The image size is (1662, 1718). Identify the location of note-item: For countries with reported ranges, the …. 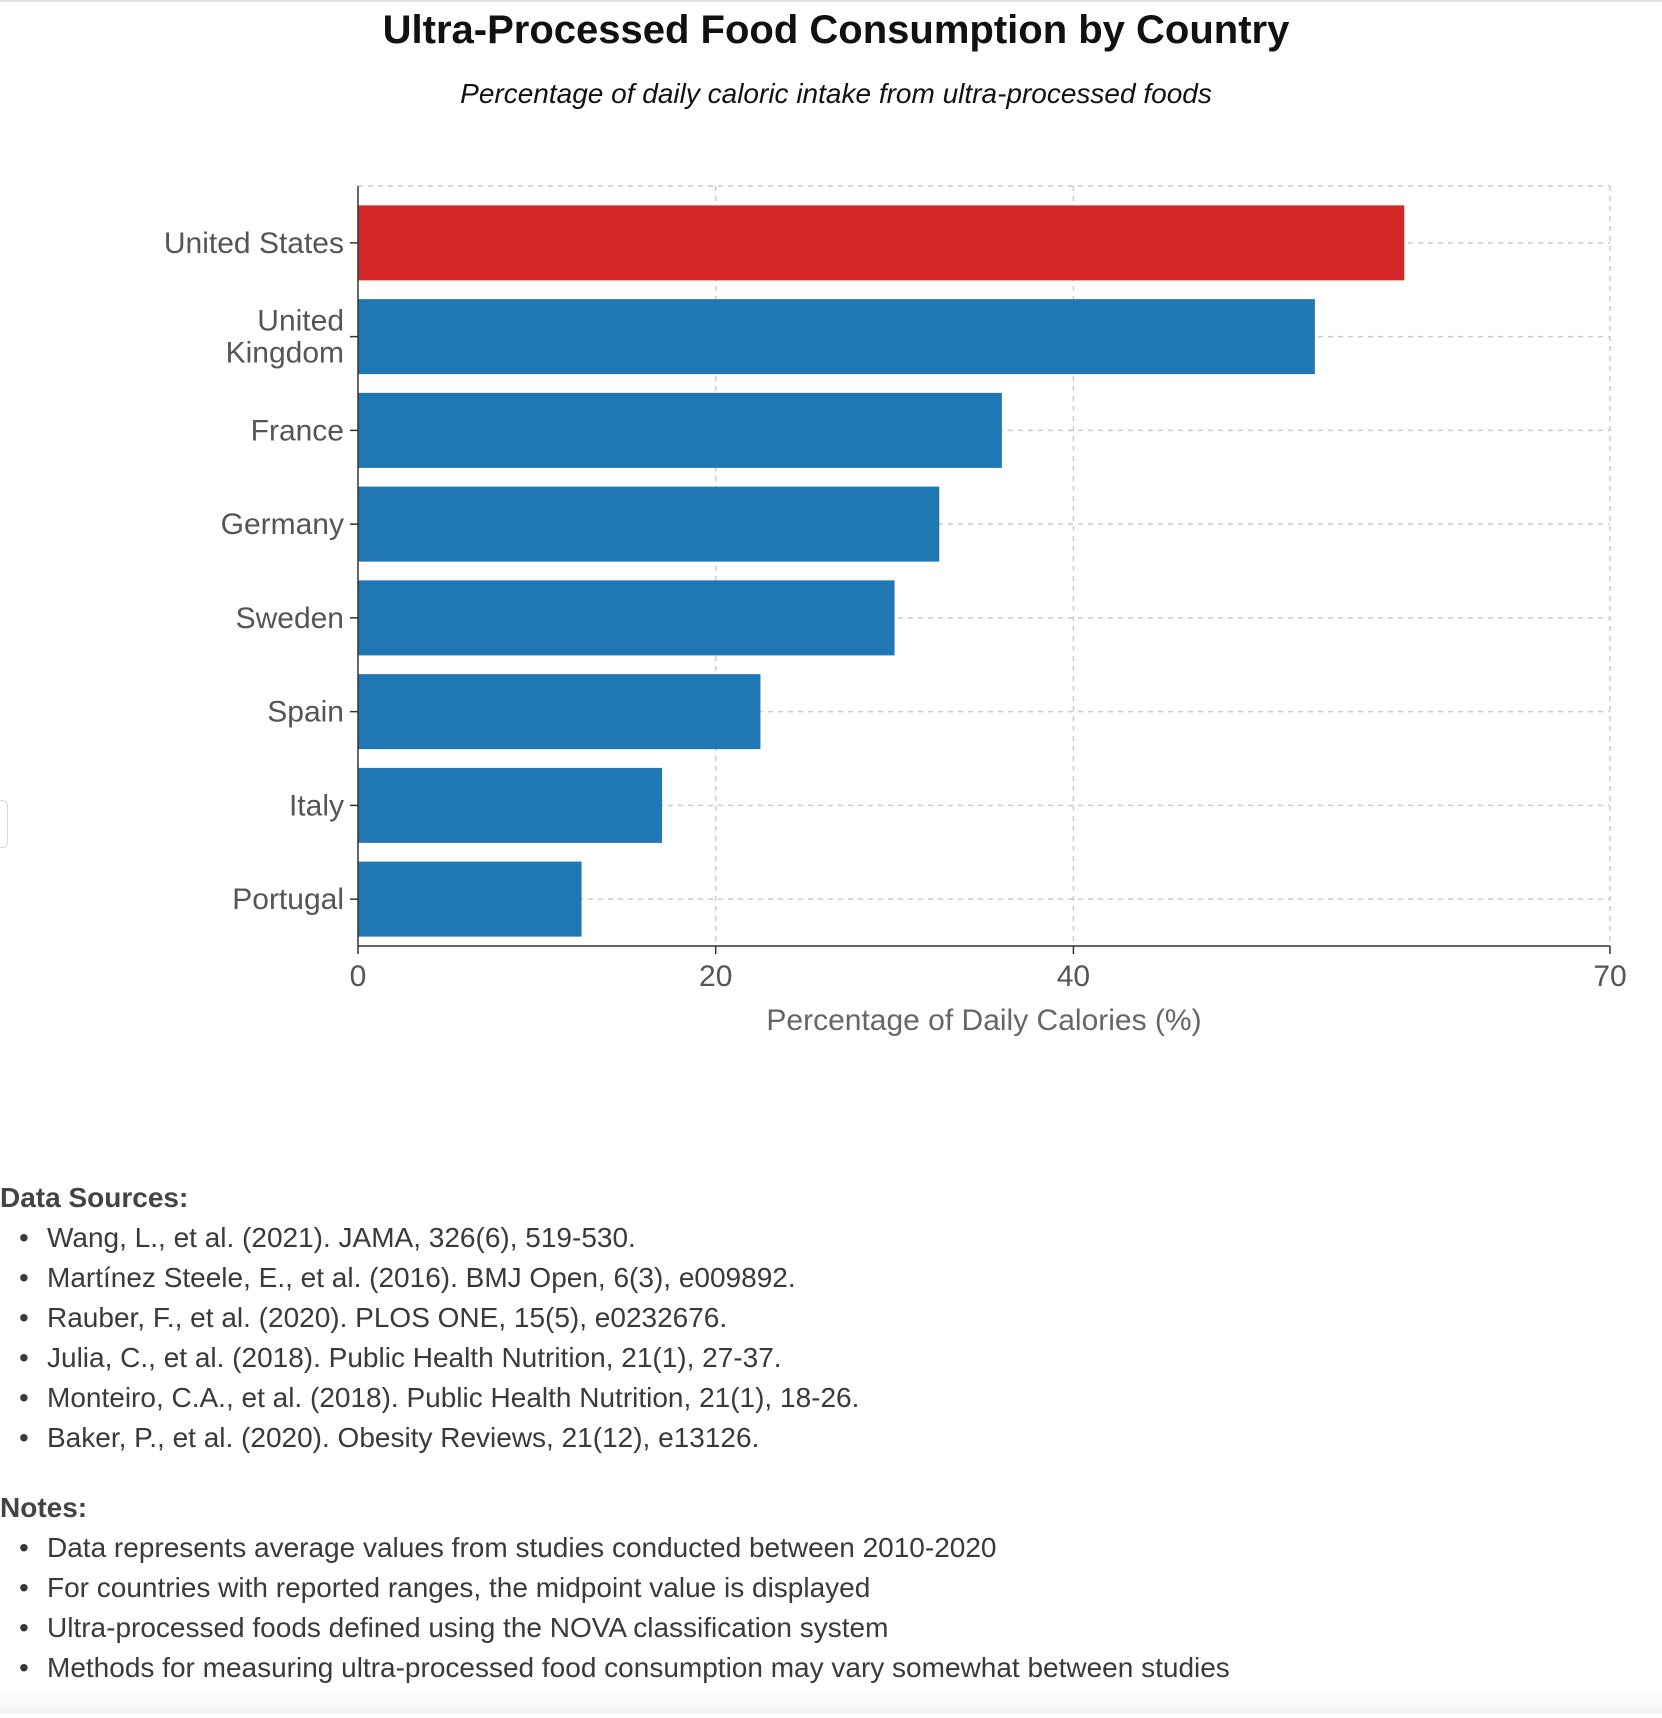
(820, 1588).